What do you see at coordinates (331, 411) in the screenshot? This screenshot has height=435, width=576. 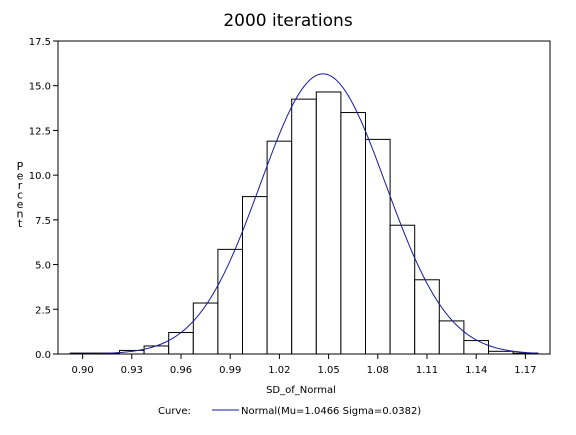 I see `legend-entry: Normal(Mu=1.0466 Sigma=0.0382)` at bounding box center [331, 411].